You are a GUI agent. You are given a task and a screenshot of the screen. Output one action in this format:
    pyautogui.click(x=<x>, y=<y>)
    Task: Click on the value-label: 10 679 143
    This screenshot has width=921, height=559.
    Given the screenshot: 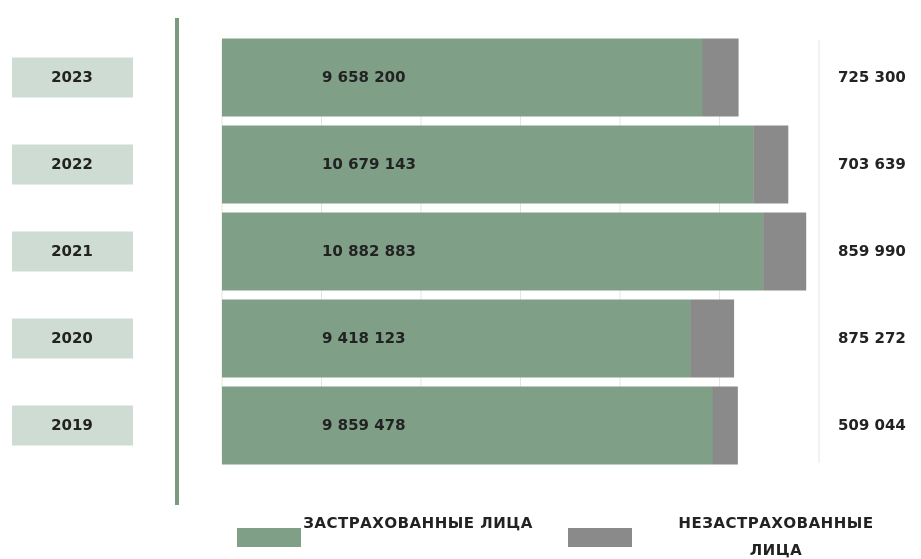 What is the action you would take?
    pyautogui.click(x=369, y=164)
    